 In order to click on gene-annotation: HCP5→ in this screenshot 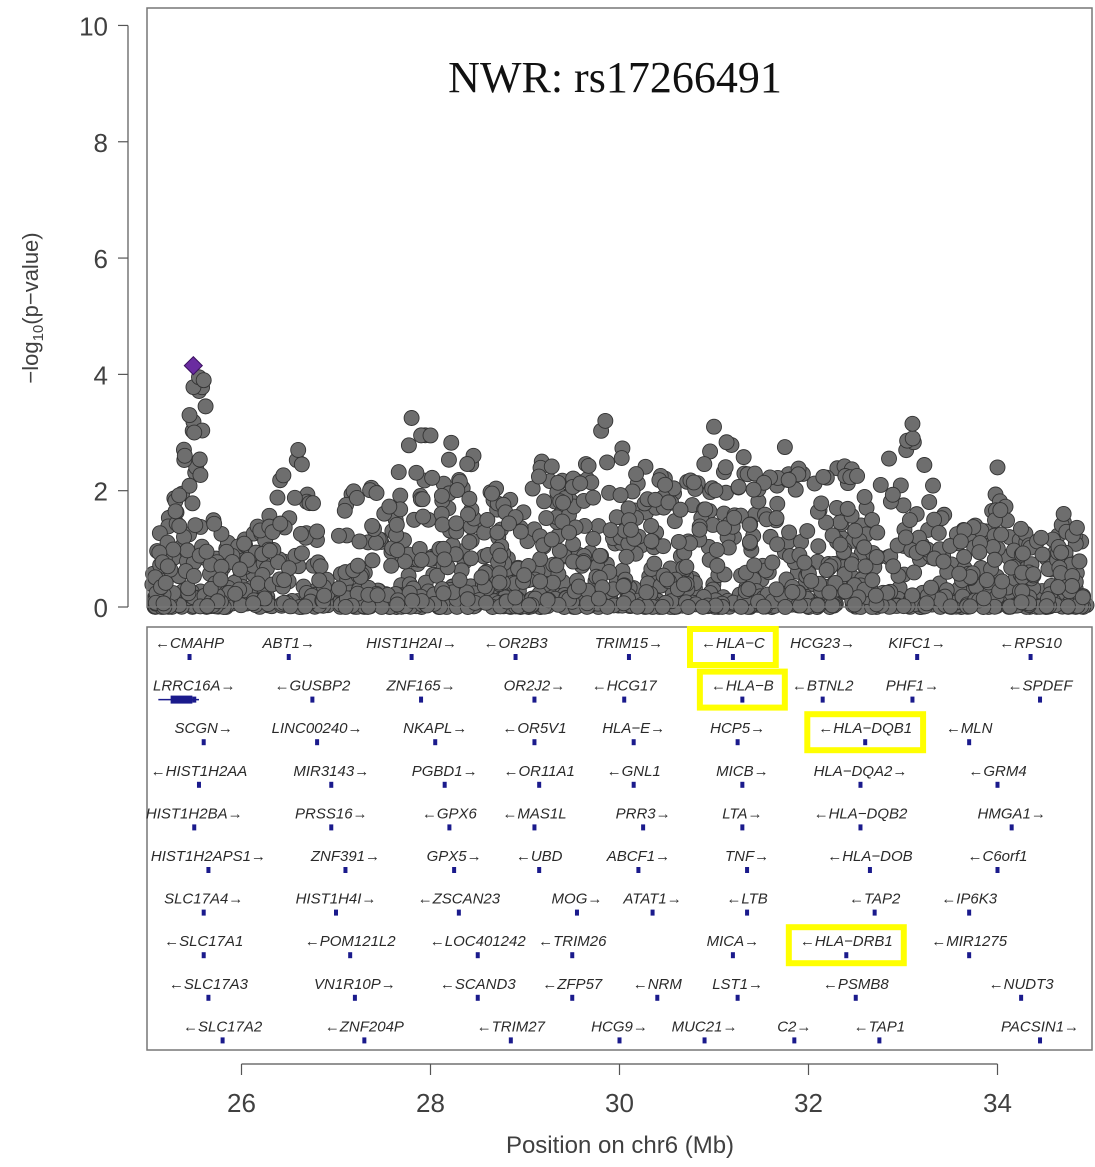, I will do `click(737, 733)`.